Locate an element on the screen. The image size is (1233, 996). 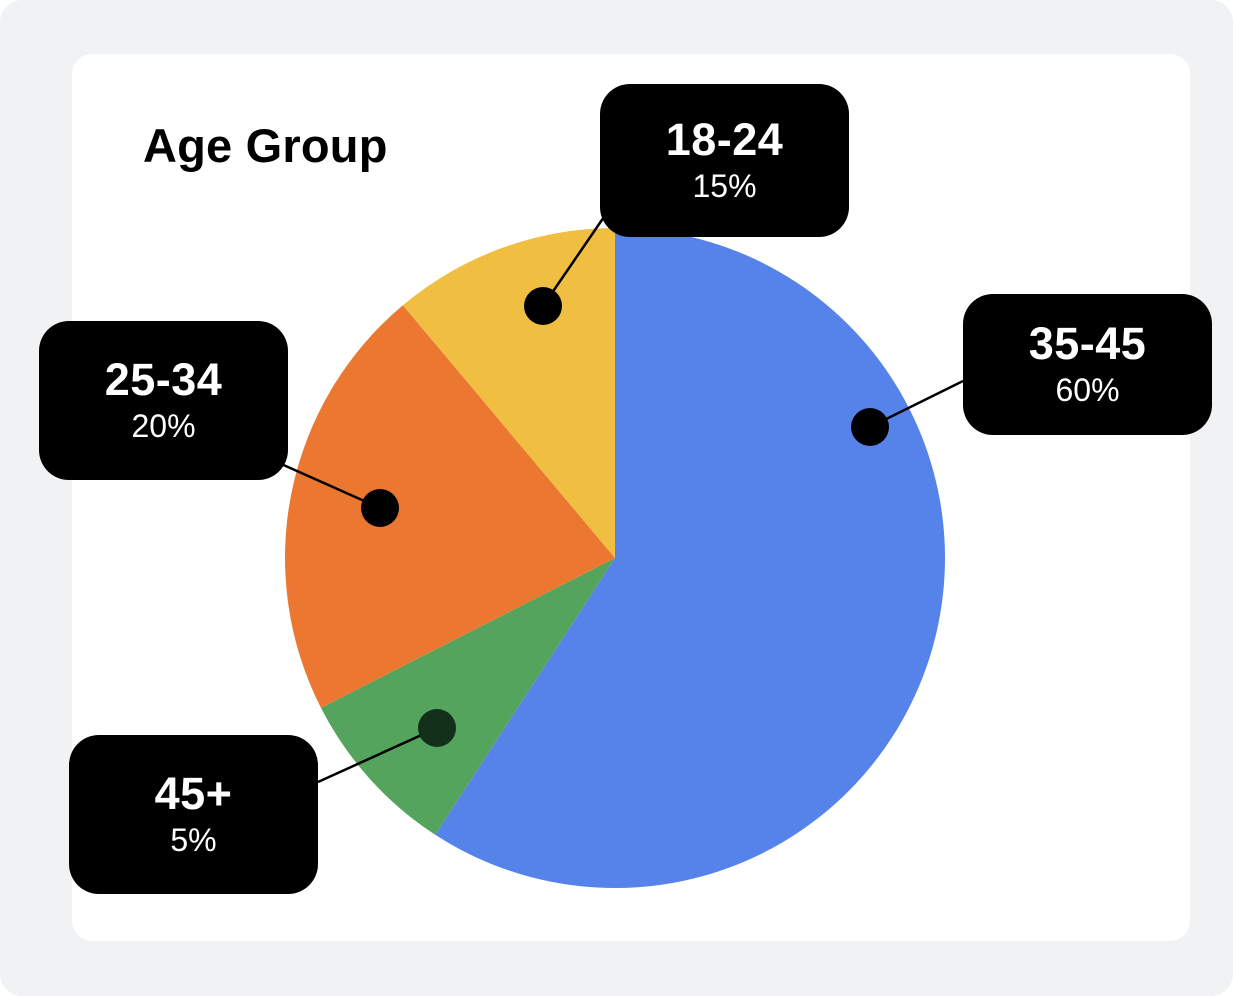
chart-title: Age Group is located at coordinates (265, 145).